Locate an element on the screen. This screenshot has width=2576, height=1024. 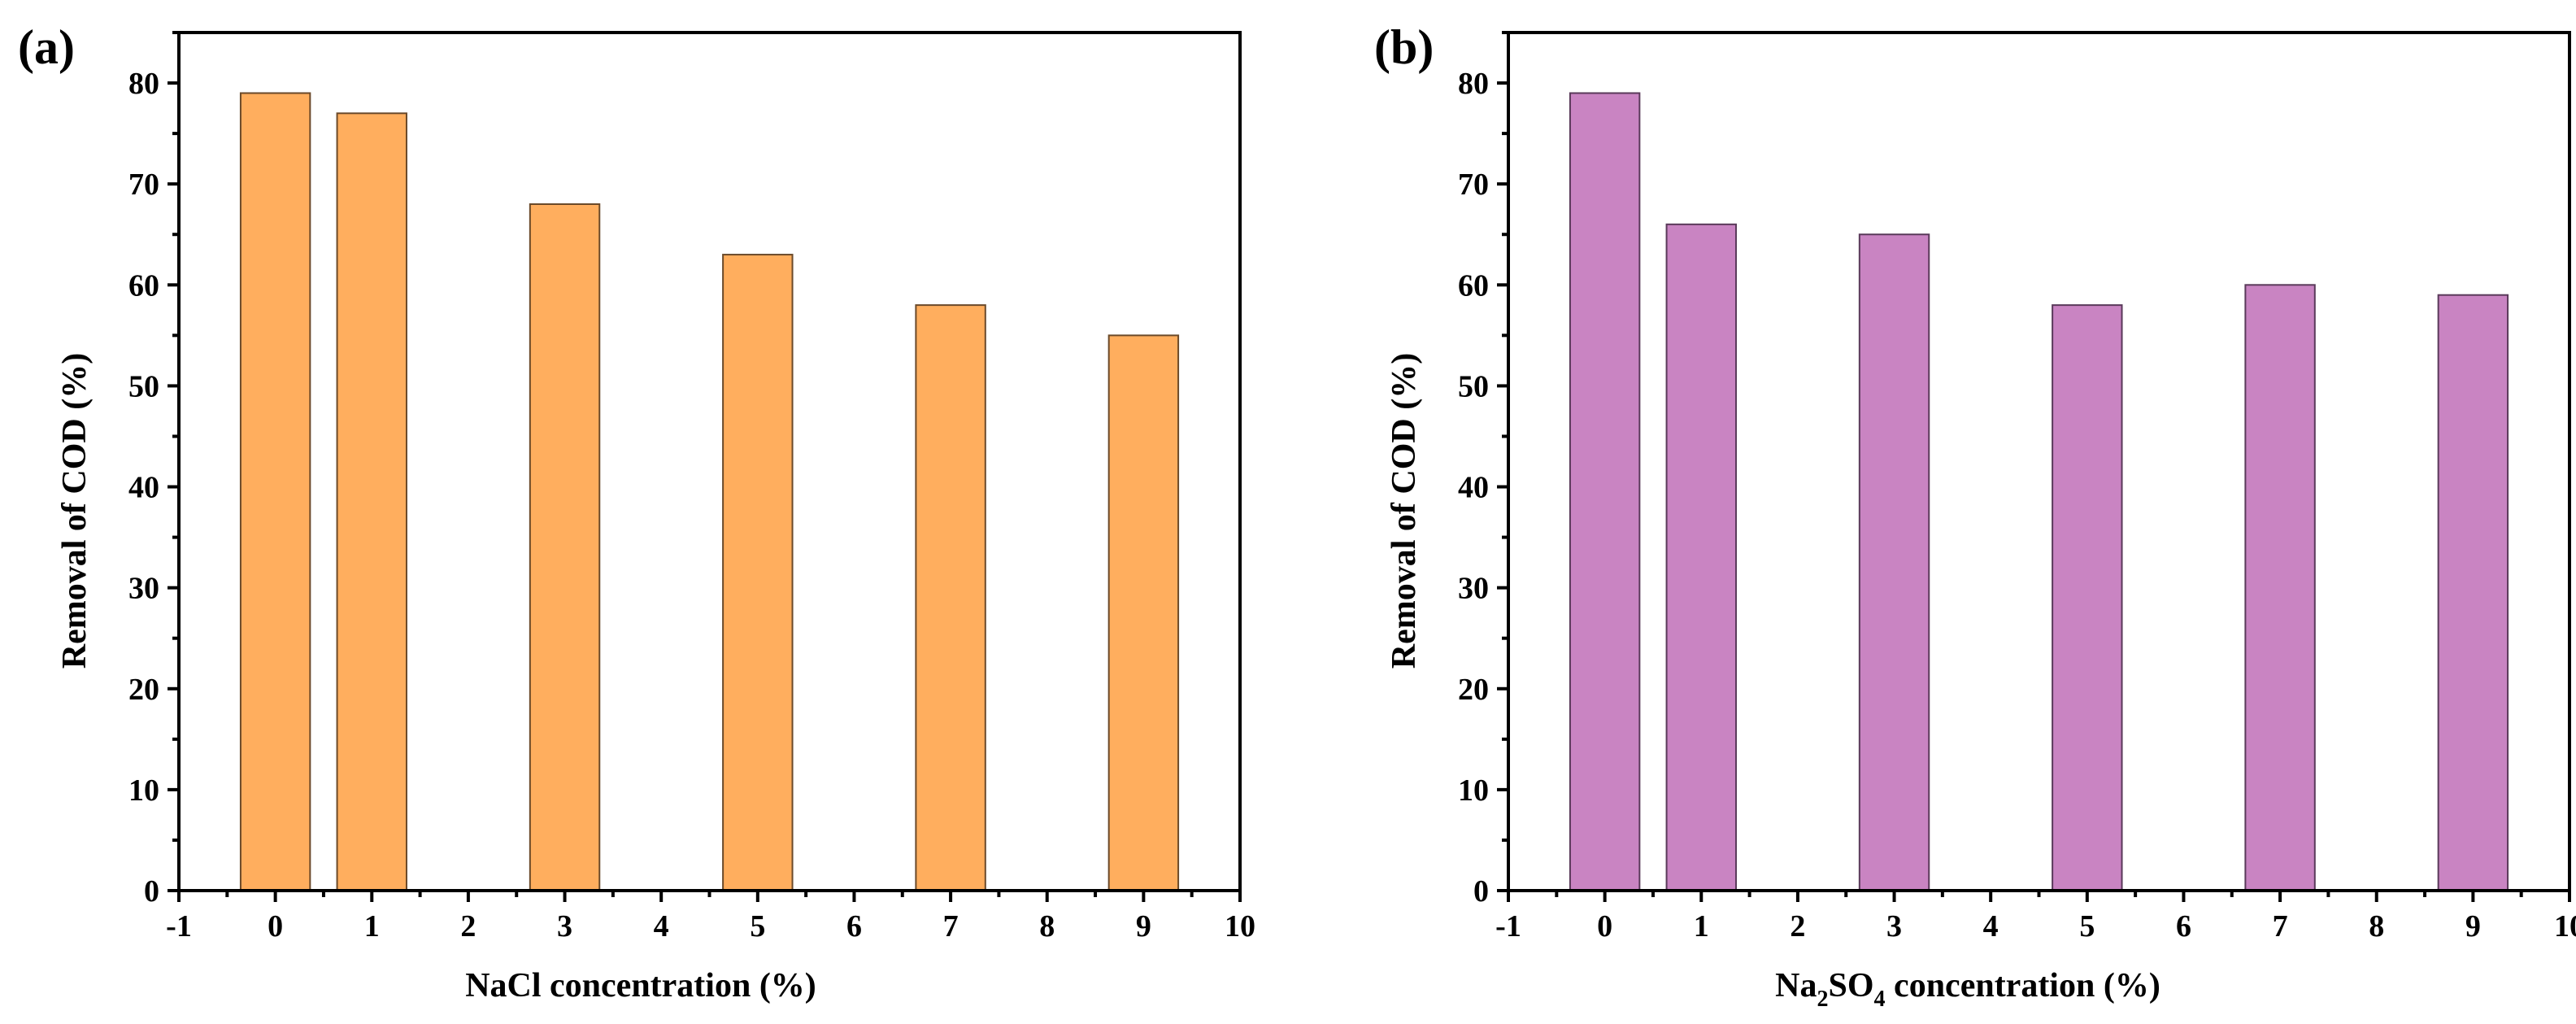
x-tick-label-b: 2 is located at coordinates (1797, 926).